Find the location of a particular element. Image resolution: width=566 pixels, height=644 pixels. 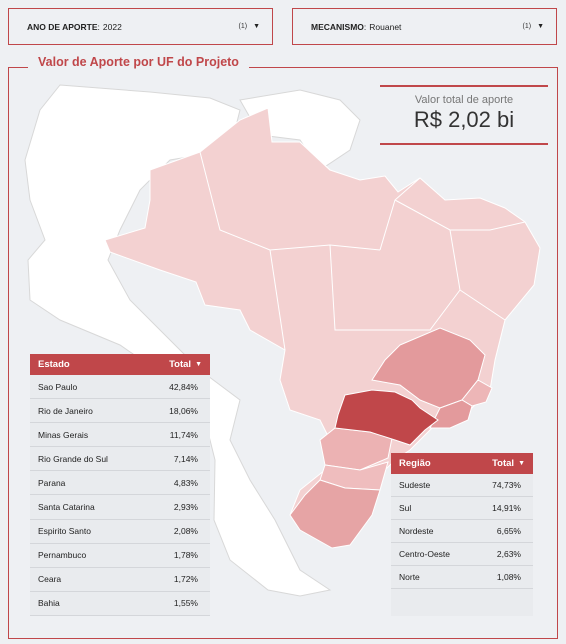

table-row: Parana 4,83% is located at coordinates (120, 483).